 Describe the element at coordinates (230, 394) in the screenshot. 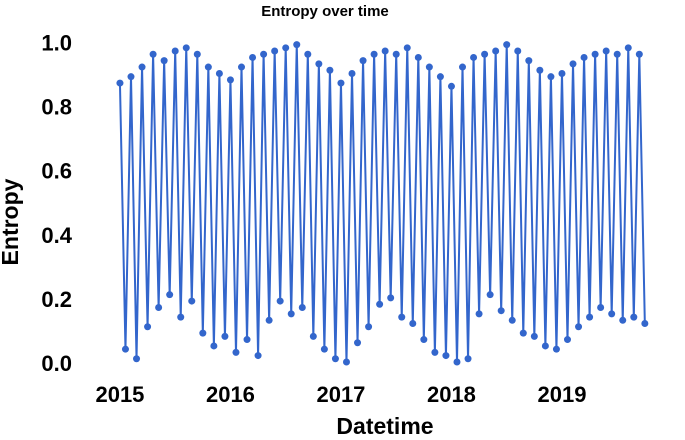

I see `x-tick-label: 2016` at that location.